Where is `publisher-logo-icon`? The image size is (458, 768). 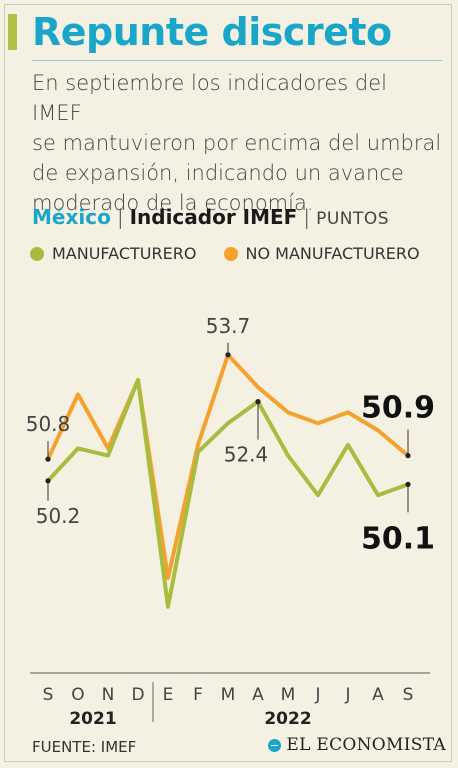
publisher-logo-icon is located at coordinates (275, 745).